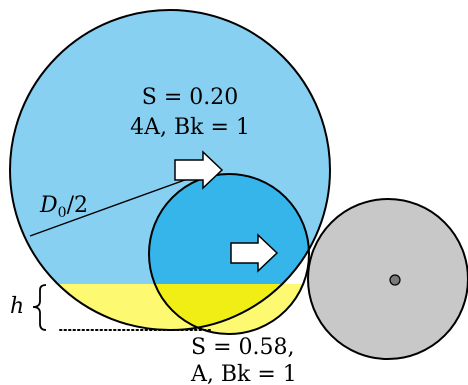 The height and width of the screenshot is (385, 468). Describe the element at coordinates (242, 347) in the screenshot. I see `small-drop-s-label: S = 0.58,` at that location.